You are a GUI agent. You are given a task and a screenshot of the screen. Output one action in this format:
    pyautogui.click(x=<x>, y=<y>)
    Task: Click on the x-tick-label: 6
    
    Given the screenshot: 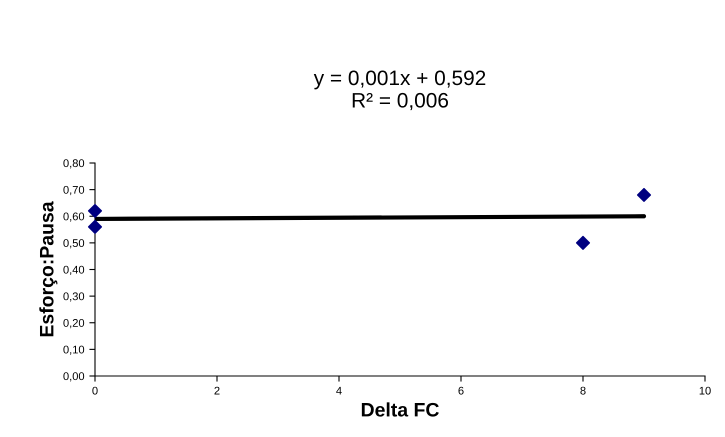 What is the action you would take?
    pyautogui.click(x=461, y=390)
    